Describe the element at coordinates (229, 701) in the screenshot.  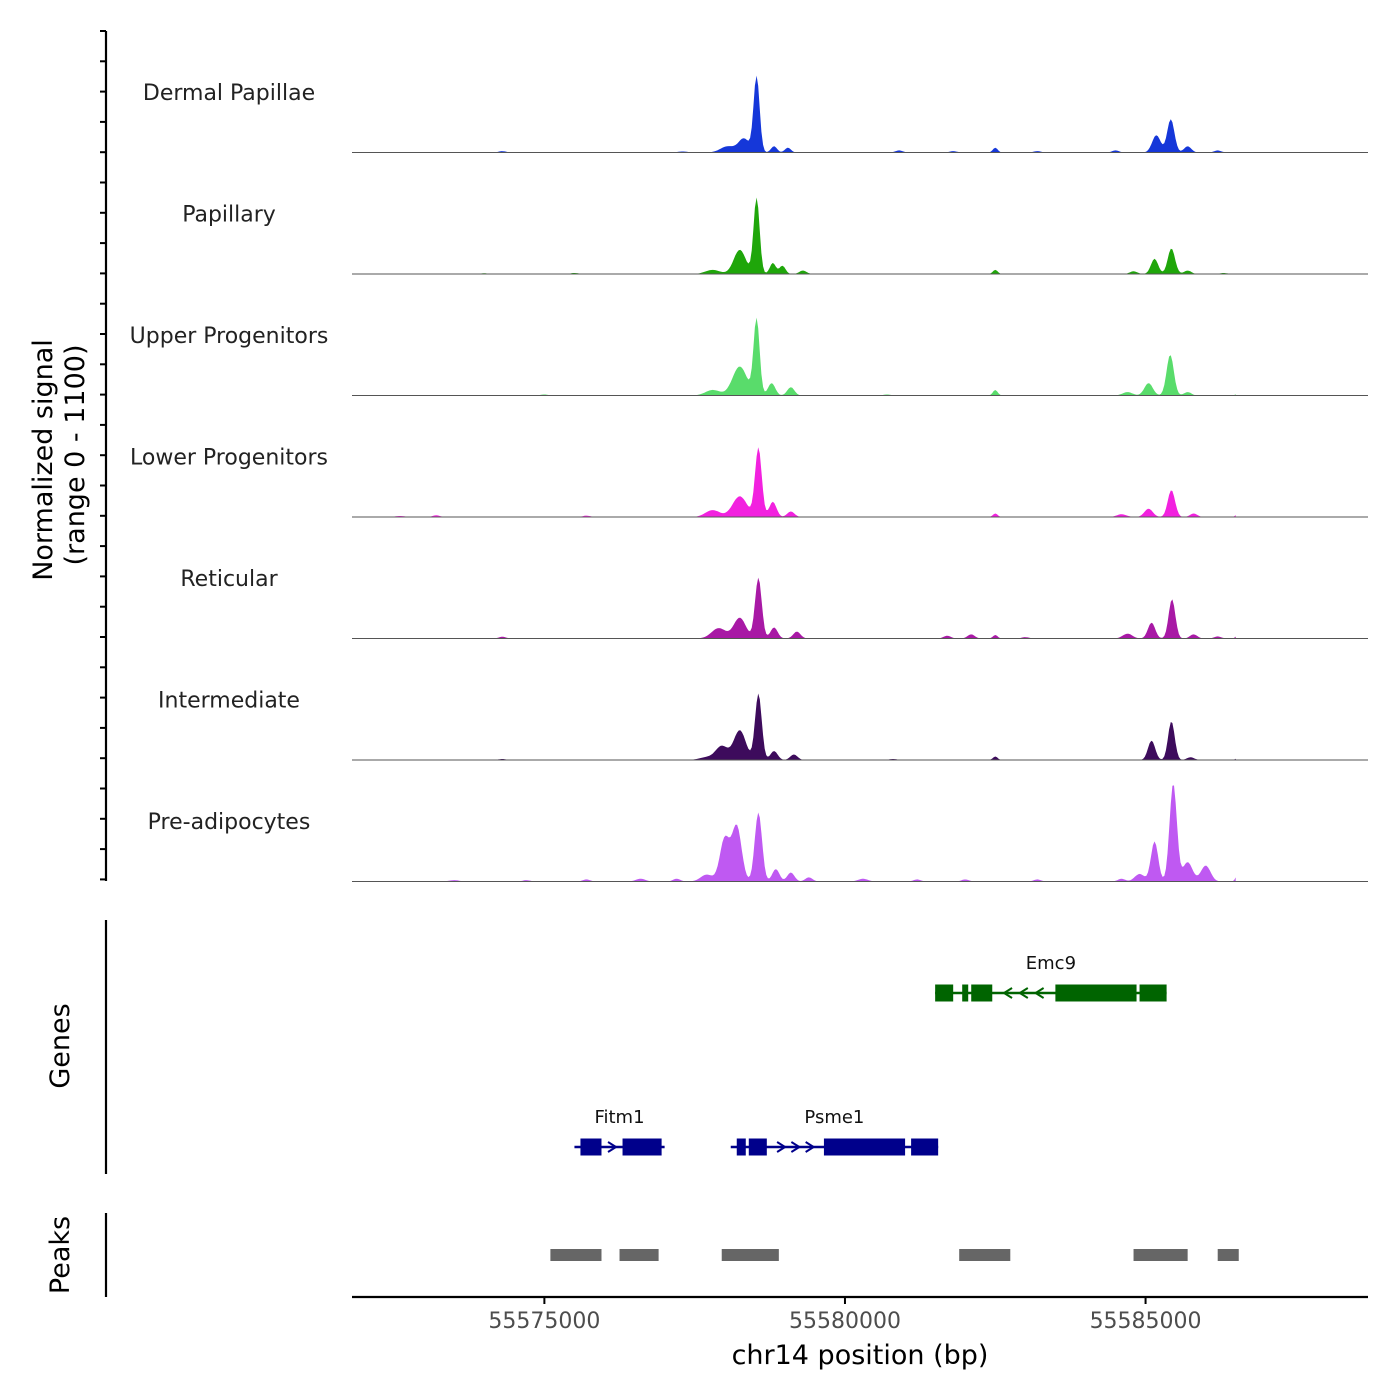
I see `track-label: Intermediate` at that location.